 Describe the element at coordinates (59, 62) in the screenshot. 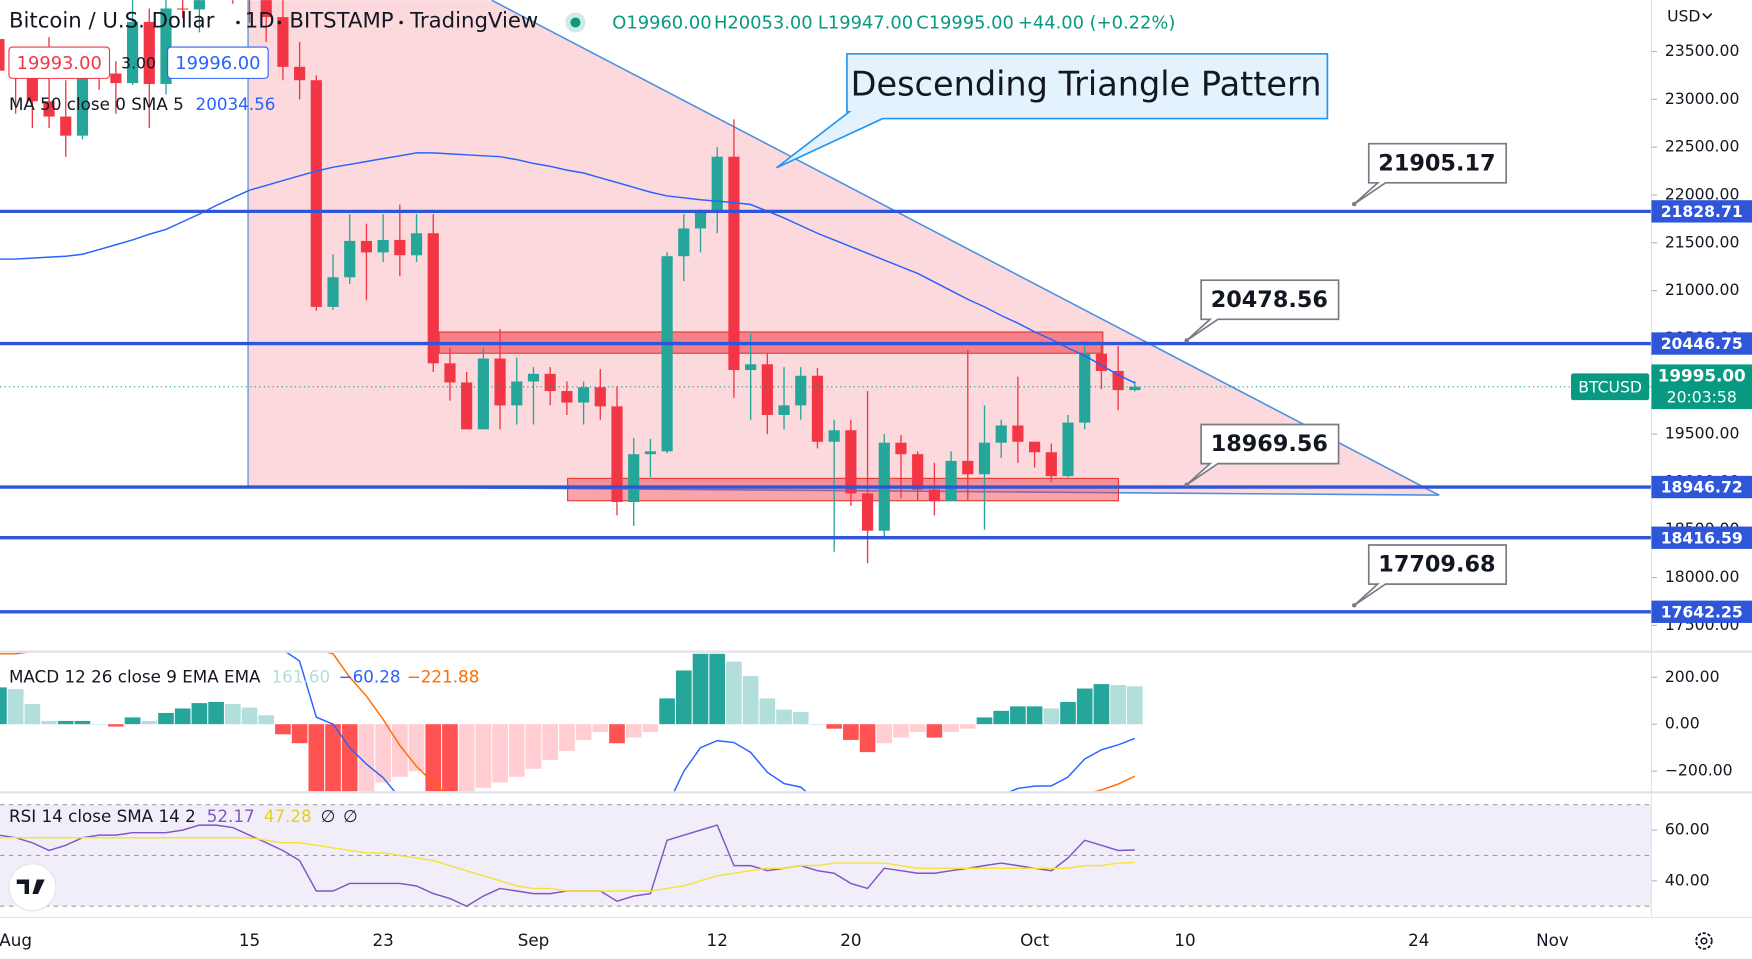

I see `bid-box` at that location.